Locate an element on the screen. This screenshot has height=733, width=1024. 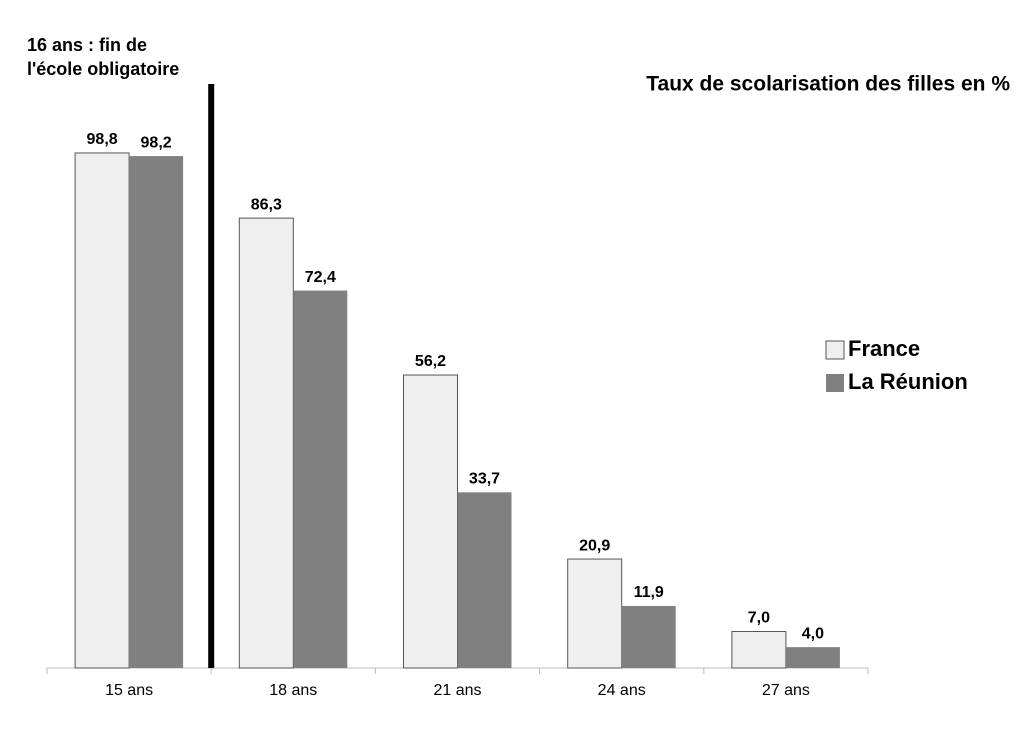
legend-label: La Réunion is located at coordinates (908, 381).